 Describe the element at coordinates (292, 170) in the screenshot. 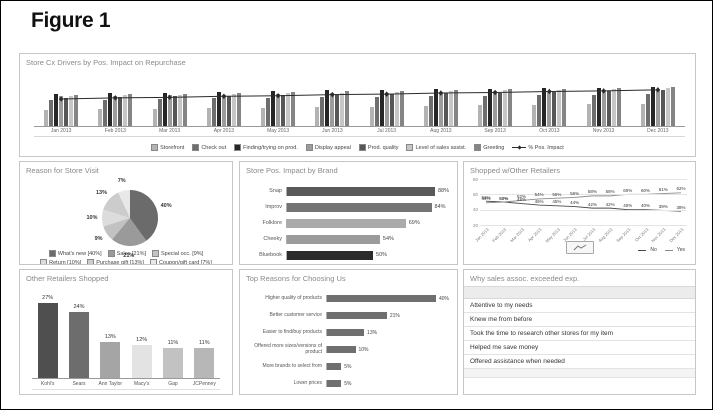

I see `panel-title-store-pos-impact-by-brand: Store Pos. Impact by Brand` at that location.